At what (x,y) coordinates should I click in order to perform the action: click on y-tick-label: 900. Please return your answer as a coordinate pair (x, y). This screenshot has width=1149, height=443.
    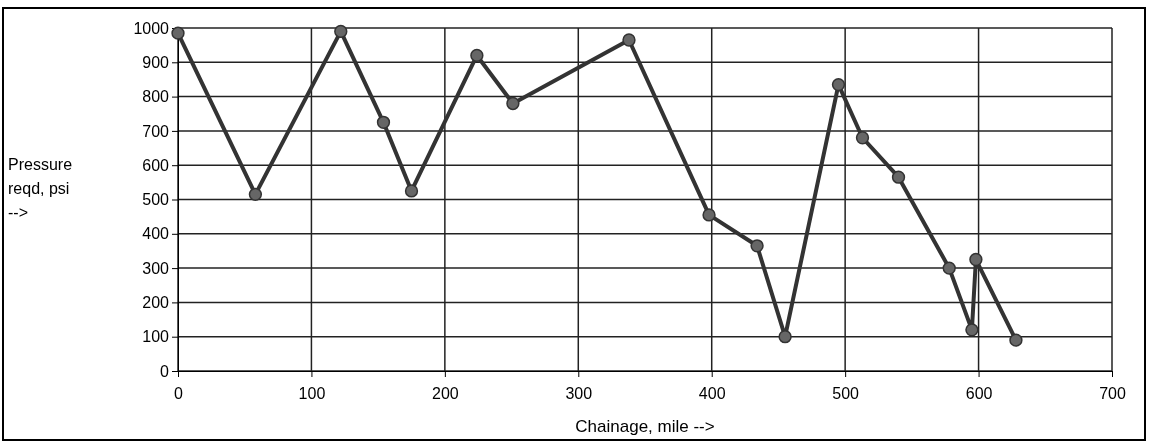
    Looking at the image, I should click on (156, 62).